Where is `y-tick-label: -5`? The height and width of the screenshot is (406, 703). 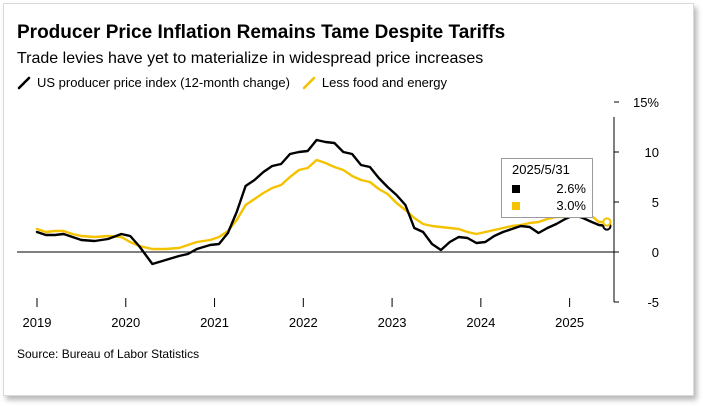
y-tick-label: -5 is located at coordinates (653, 302).